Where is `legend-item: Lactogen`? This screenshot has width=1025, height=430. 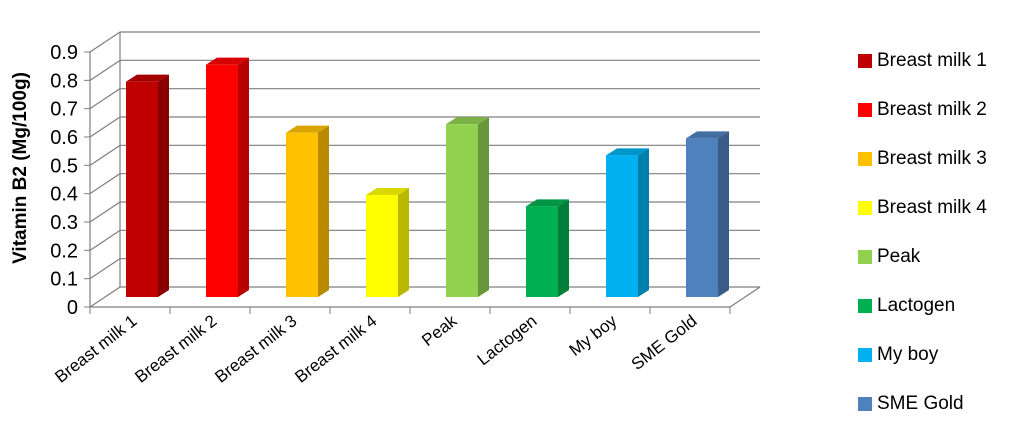 legend-item: Lactogen is located at coordinates (941, 305).